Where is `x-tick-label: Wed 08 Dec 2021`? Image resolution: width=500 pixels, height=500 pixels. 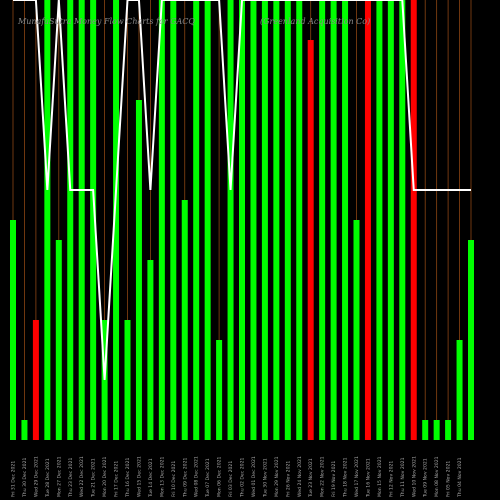
x-tick-label: Wed 08 Dec 2021 is located at coordinates (197, 476).